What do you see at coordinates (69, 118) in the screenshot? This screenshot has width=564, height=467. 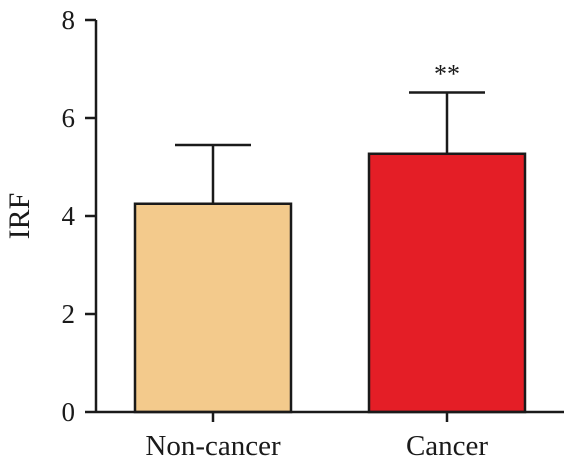 I see `y-tick-label: 6` at bounding box center [69, 118].